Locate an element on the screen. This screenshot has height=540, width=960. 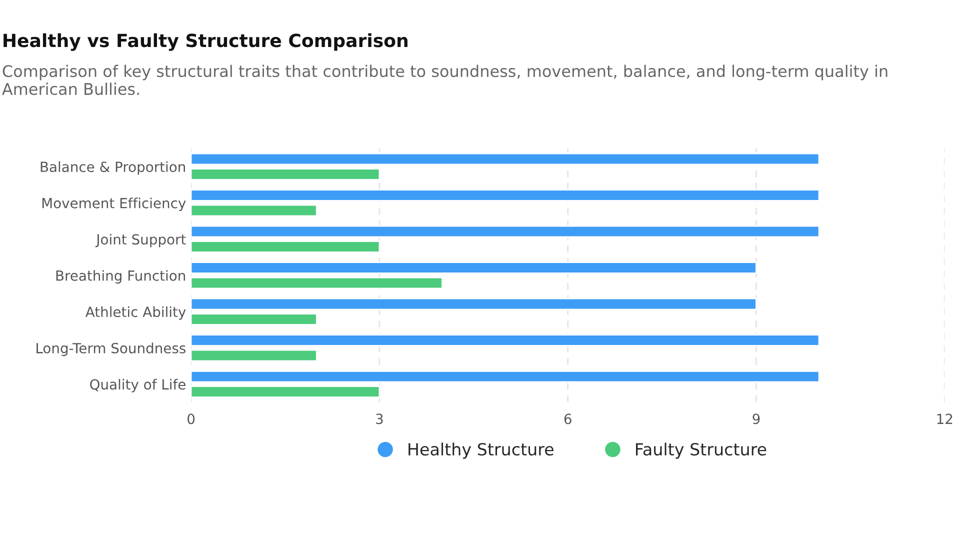
x-tick-label: 9 is located at coordinates (756, 419).